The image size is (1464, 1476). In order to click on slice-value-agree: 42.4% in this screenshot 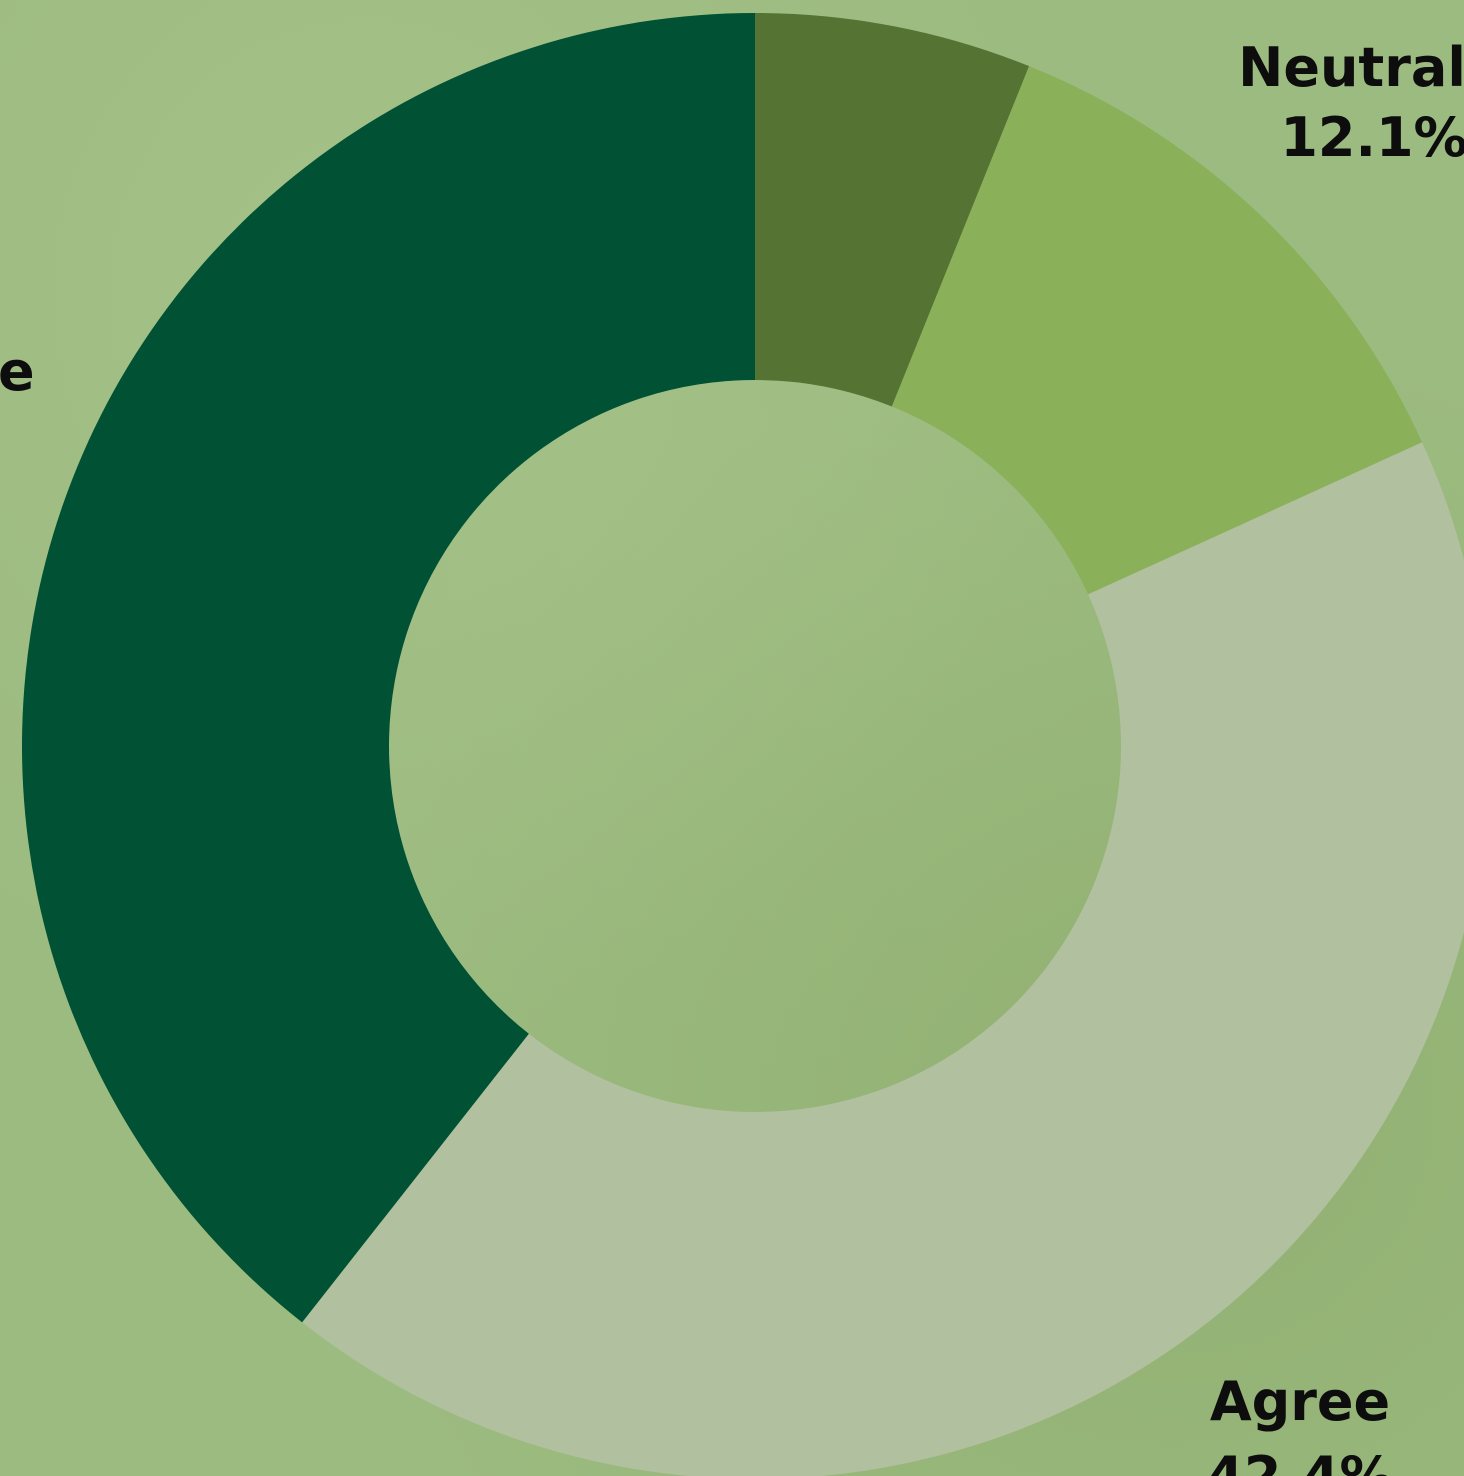, I will do `click(1299, 1460)`.